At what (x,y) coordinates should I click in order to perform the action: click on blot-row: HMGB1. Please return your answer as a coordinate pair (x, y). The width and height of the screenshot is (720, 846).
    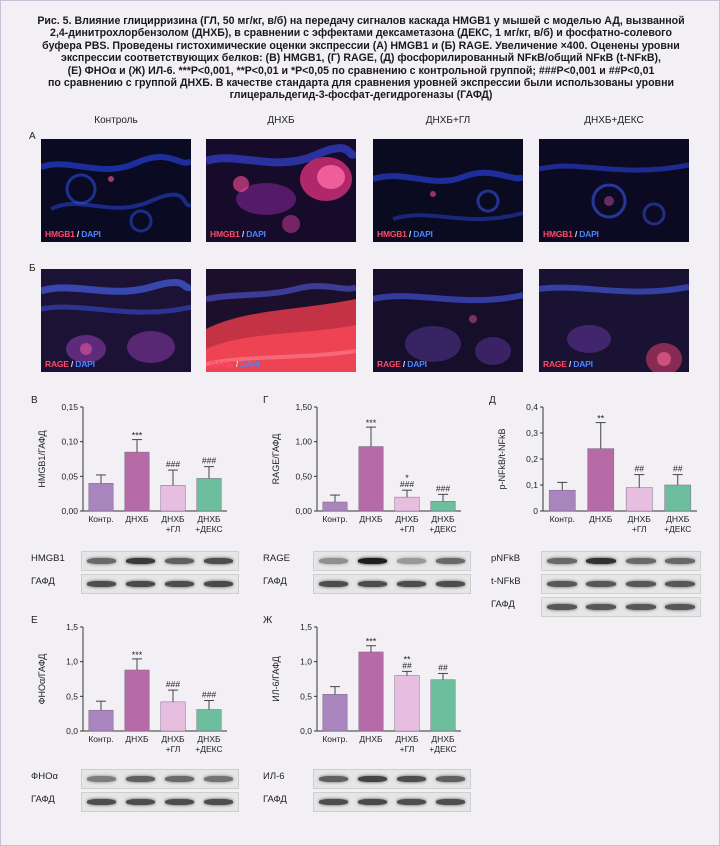
    Looking at the image, I should click on (136, 560).